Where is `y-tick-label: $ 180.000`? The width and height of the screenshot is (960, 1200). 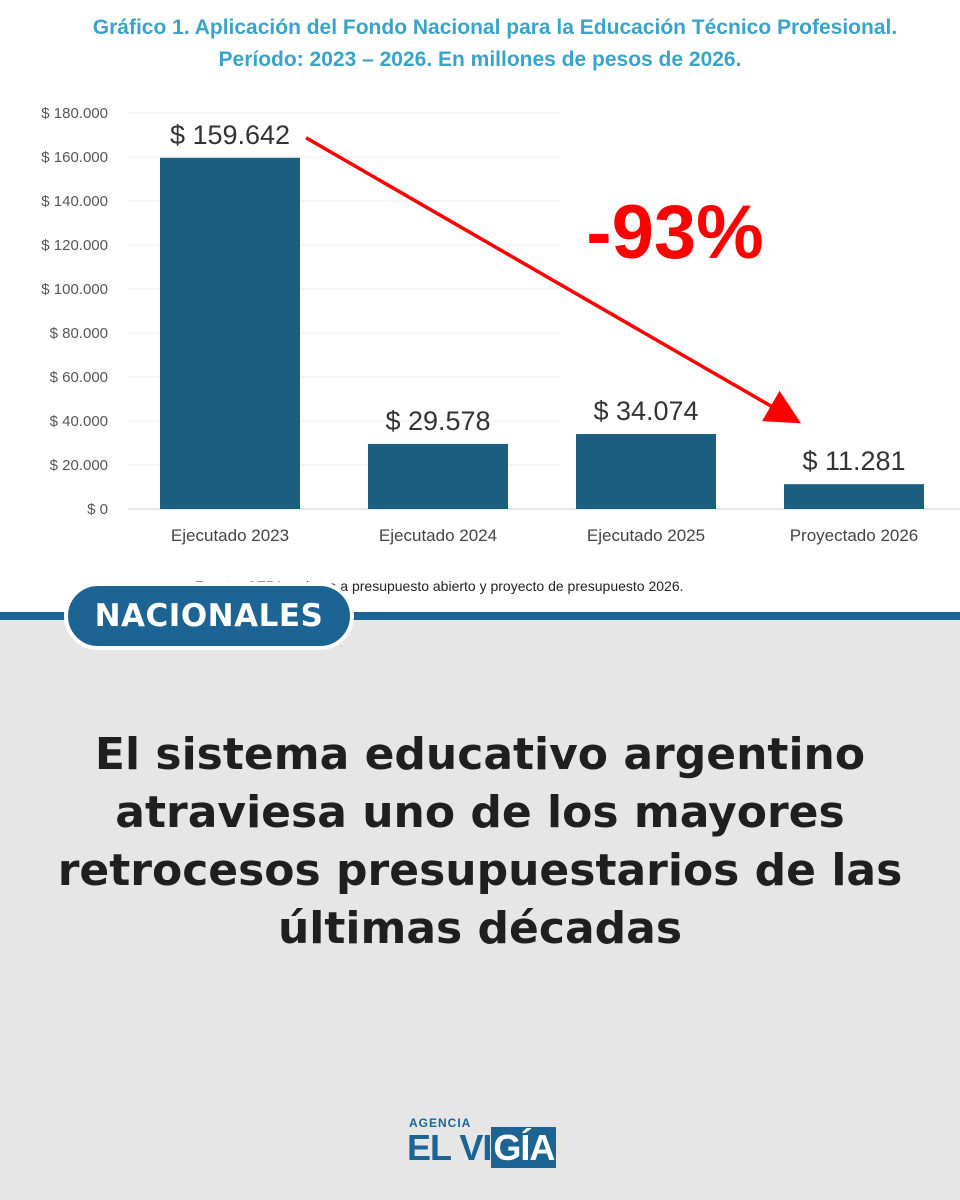 y-tick-label: $ 180.000 is located at coordinates (74, 113).